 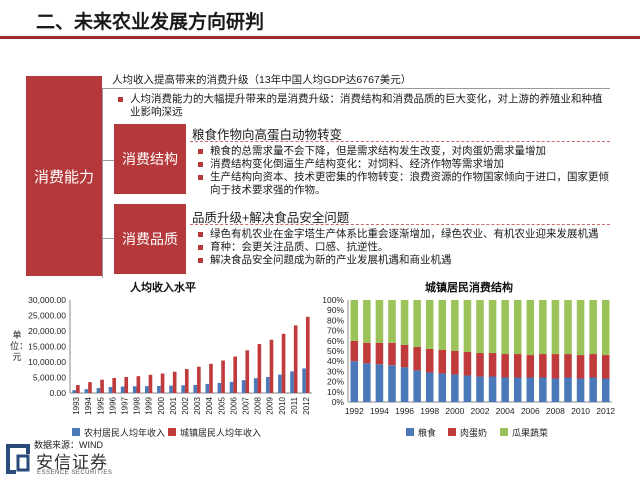 I want to click on x-tick-label: 2009, so click(x=270, y=405).